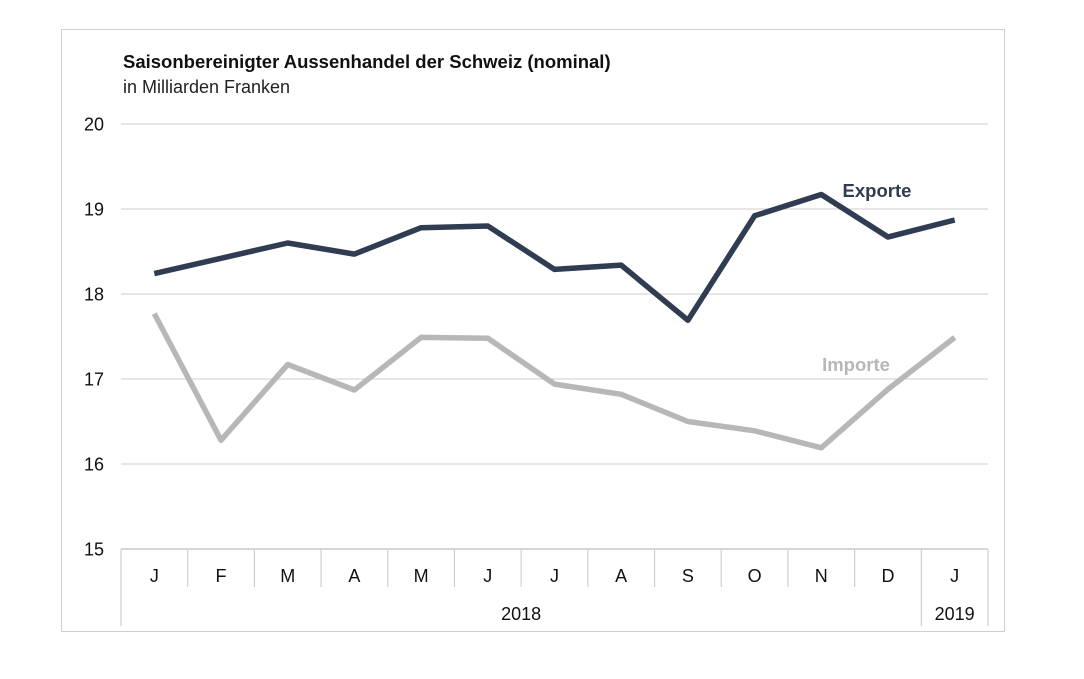 Image resolution: width=1084 pixels, height=679 pixels. I want to click on x-tick-label-7: A, so click(621, 576).